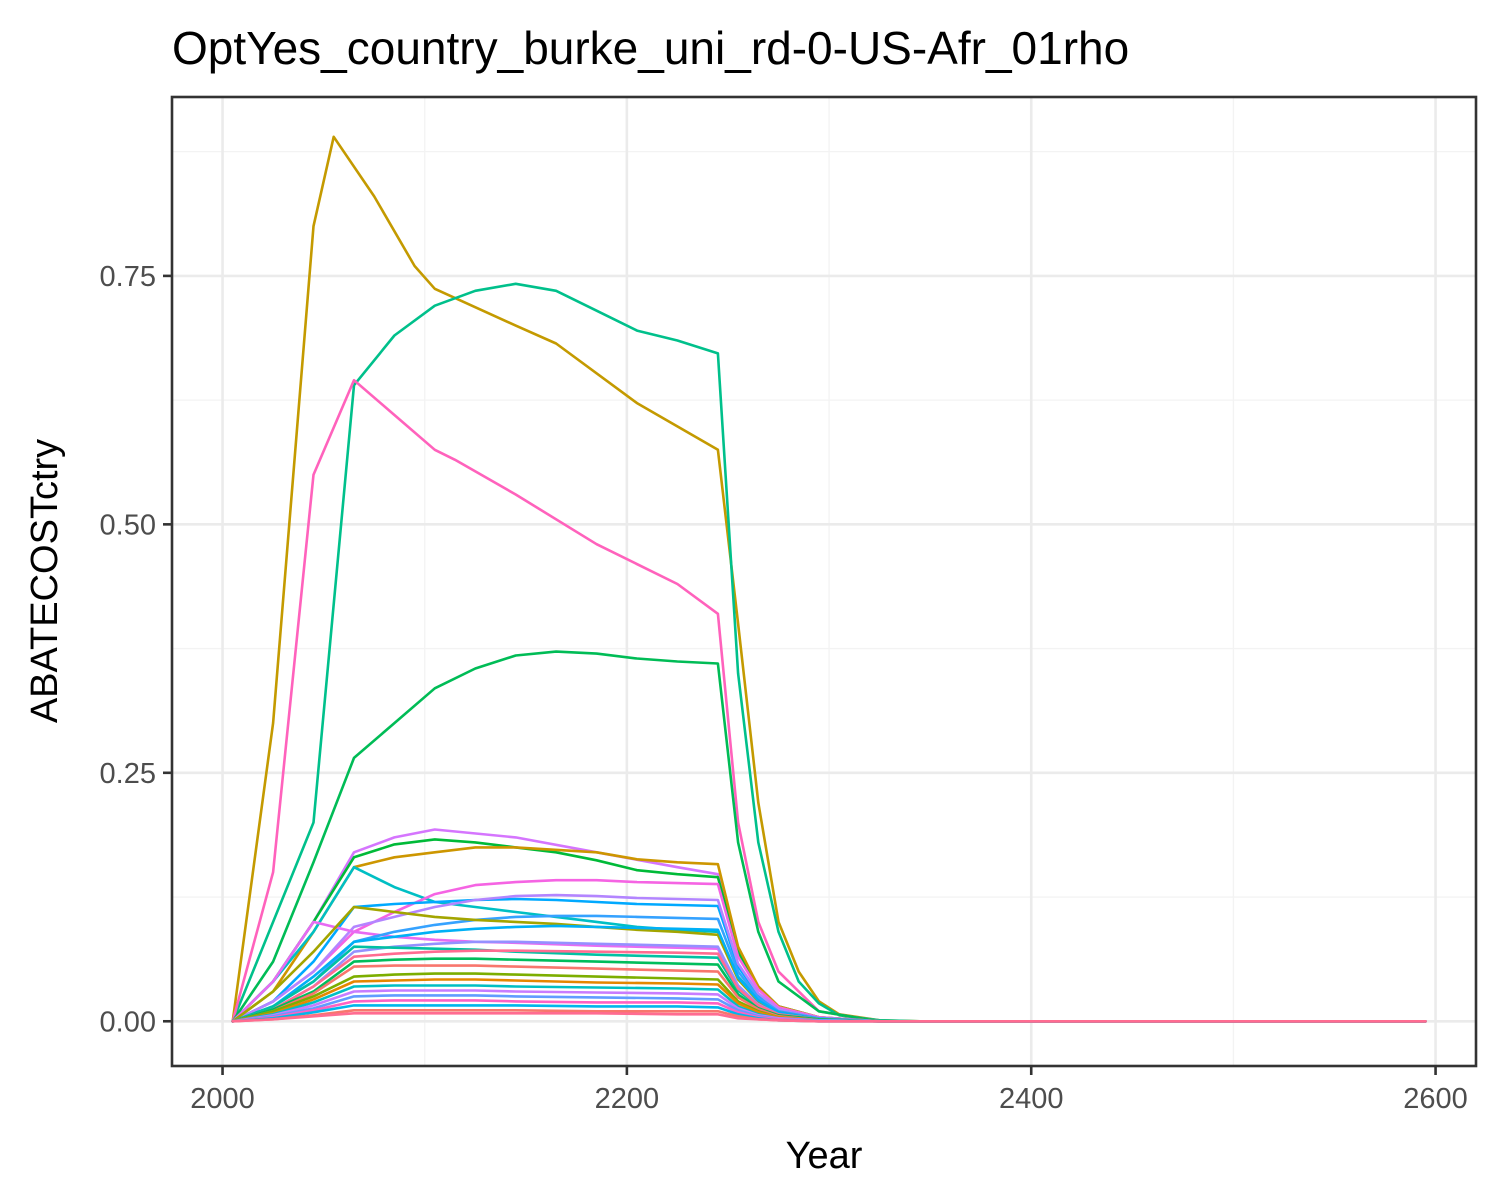  Describe the element at coordinates (829, 1090) in the screenshot. I see `x-axis: 2000 2200 2400 2600` at that location.